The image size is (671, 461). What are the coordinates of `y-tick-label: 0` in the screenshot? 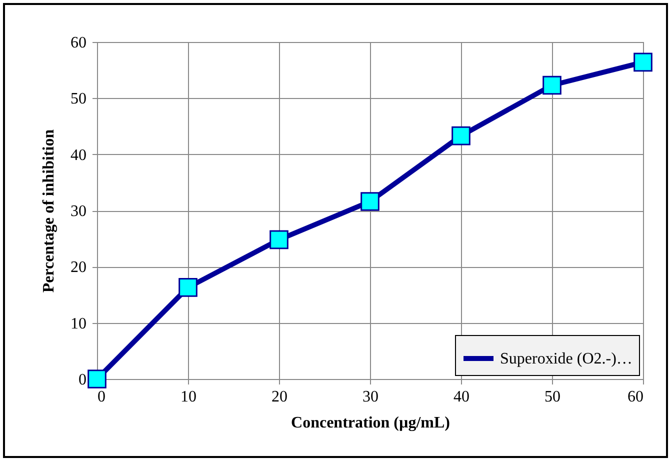 It's located at (82, 380).